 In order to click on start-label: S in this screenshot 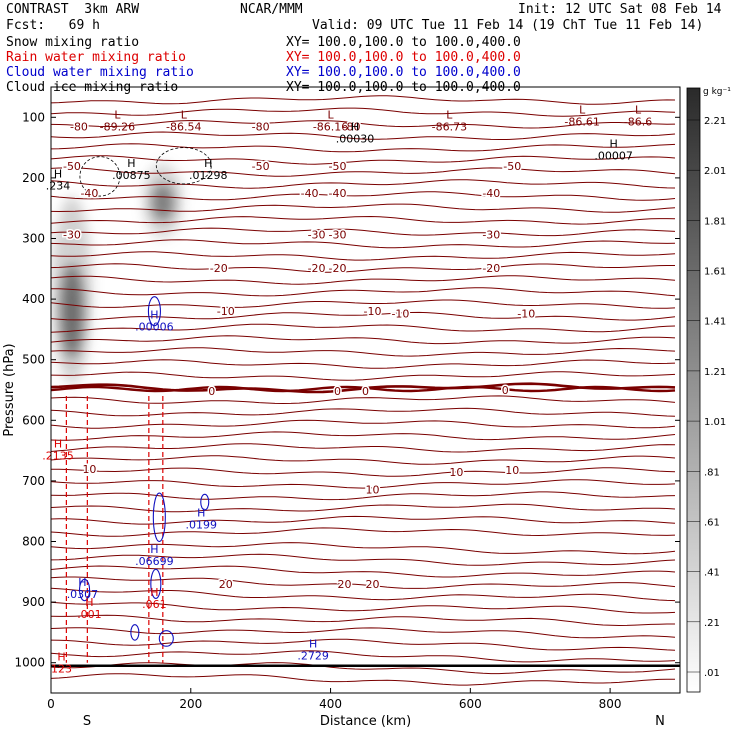, I will do `click(87, 721)`.